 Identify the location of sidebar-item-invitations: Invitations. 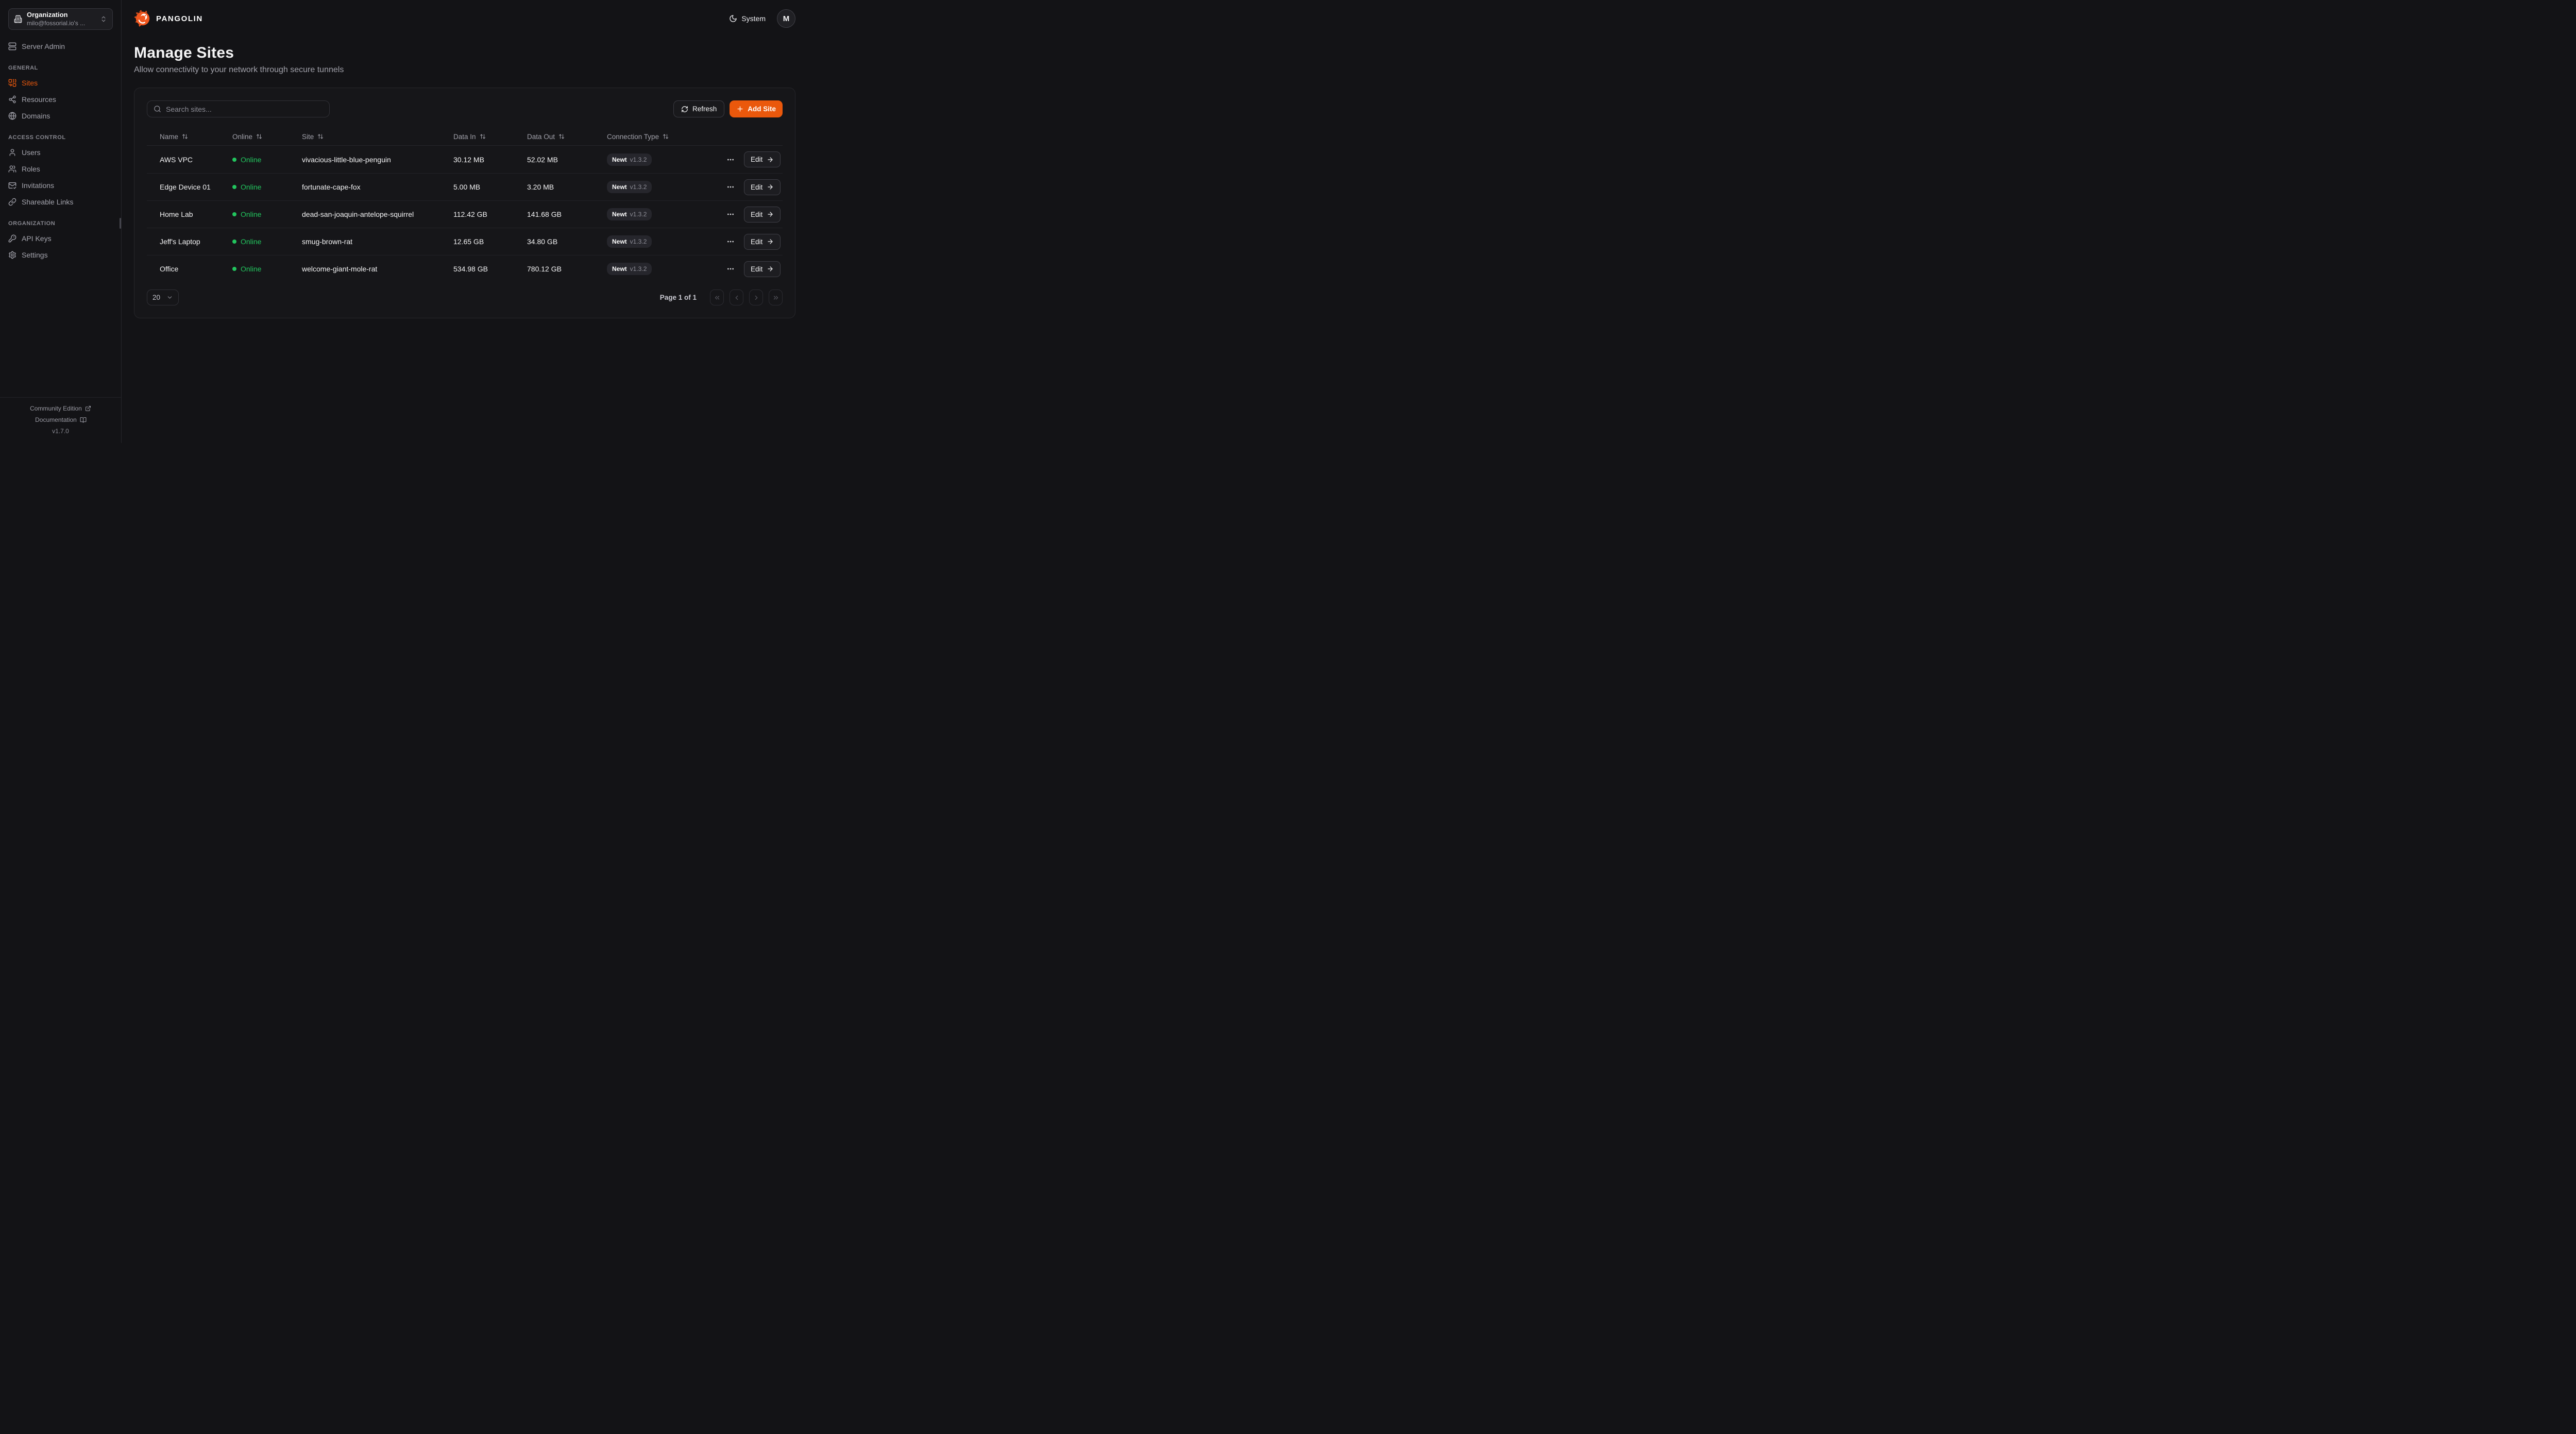
(60, 185).